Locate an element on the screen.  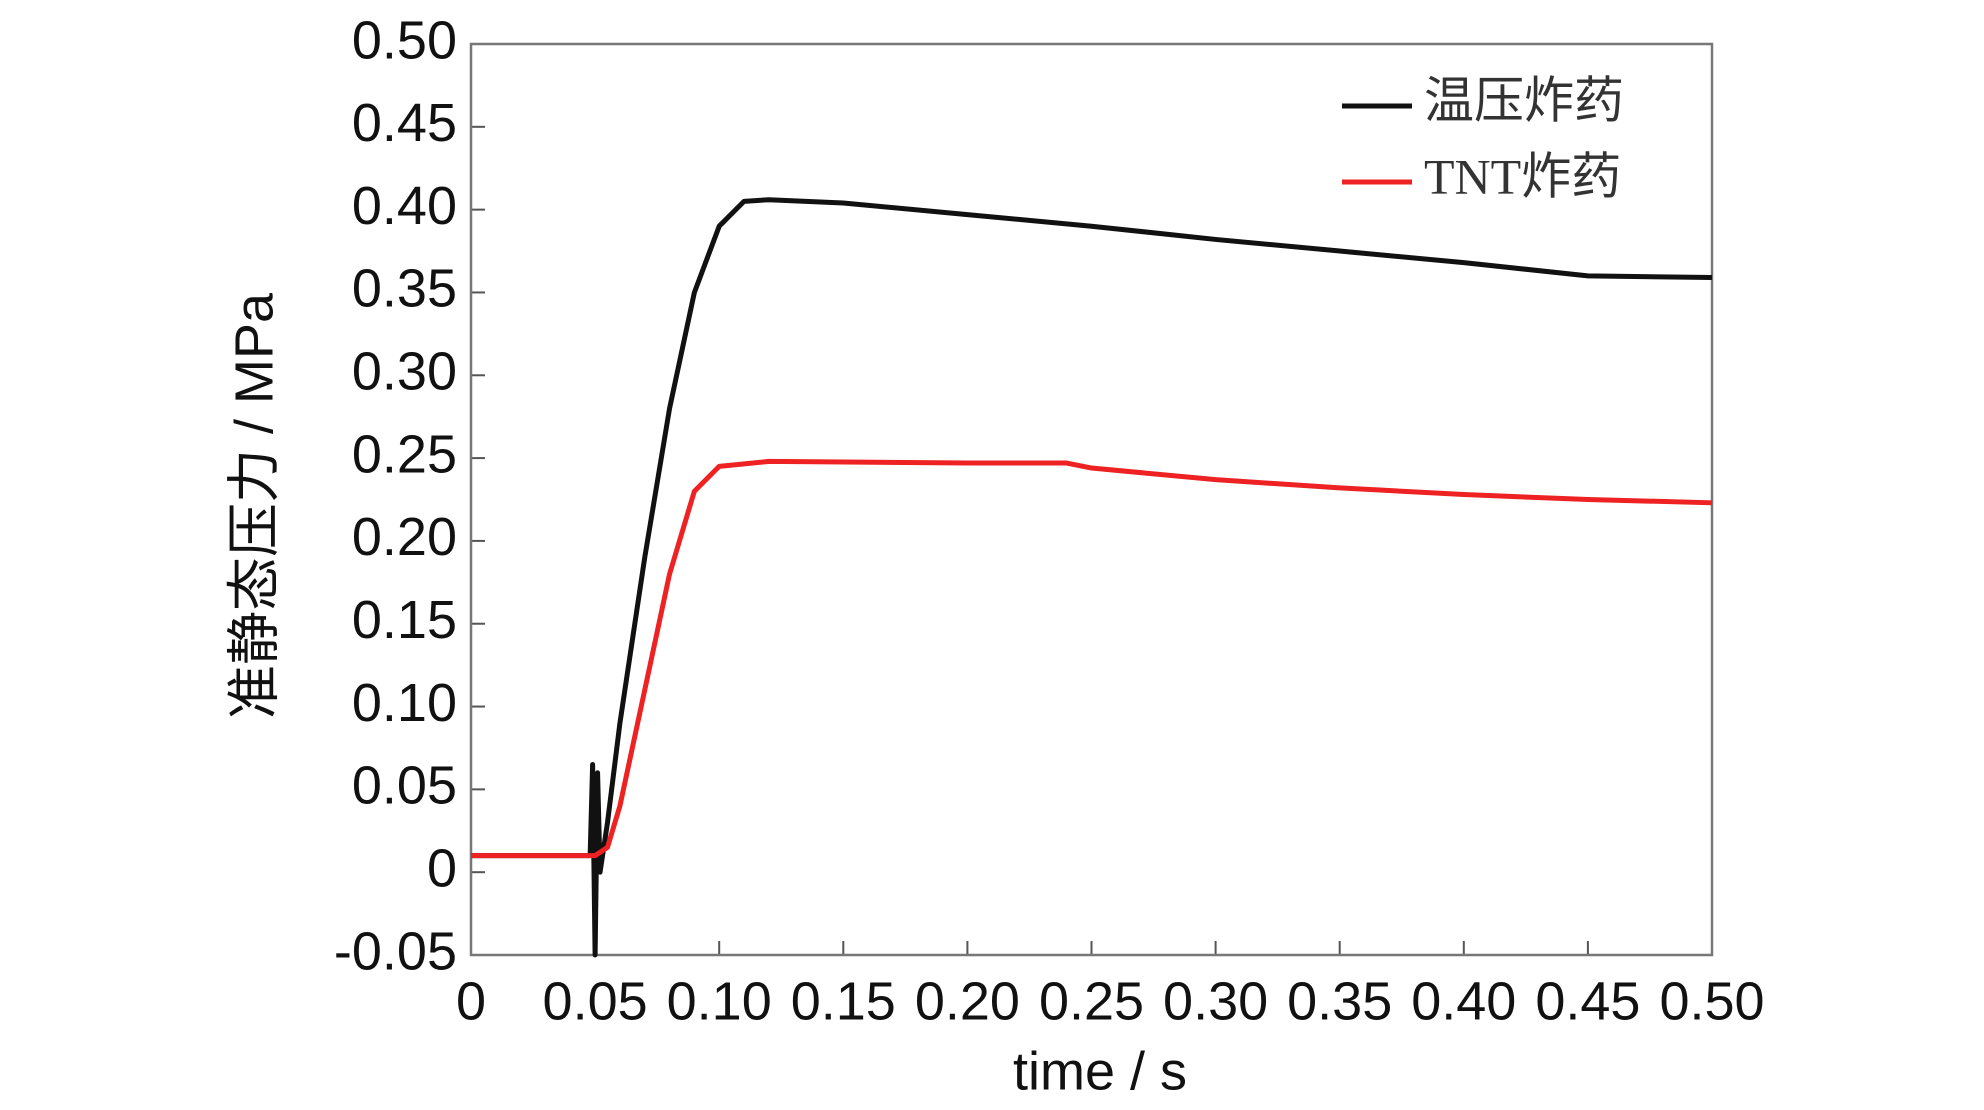
y-tick-label: -0.05 is located at coordinates (395, 951).